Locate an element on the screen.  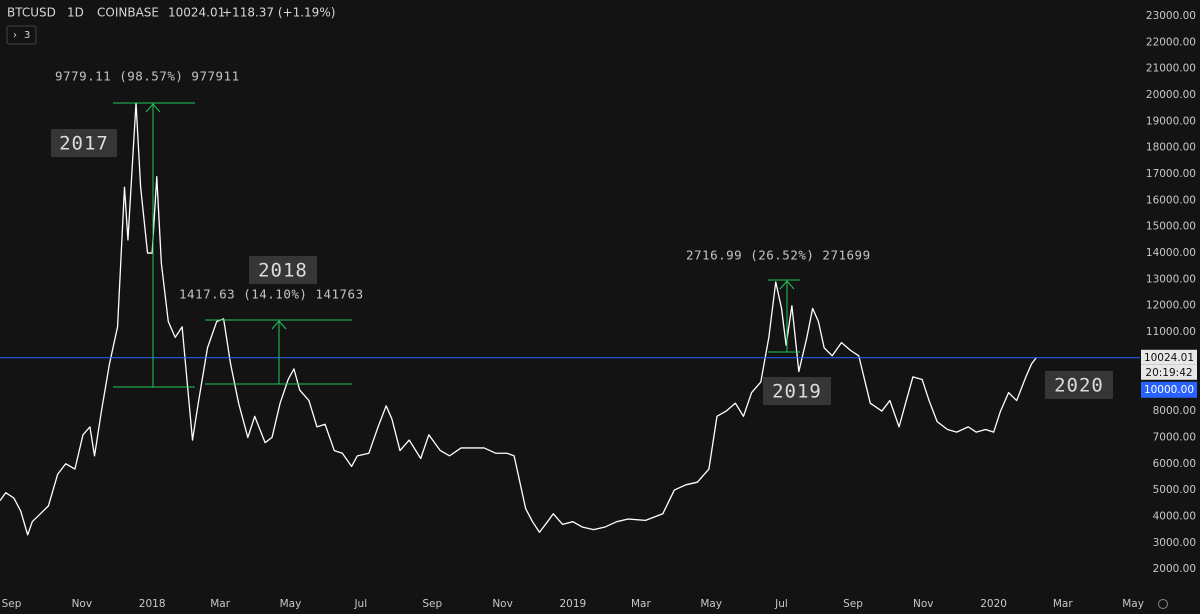
year-label: 2017 is located at coordinates (84, 144).